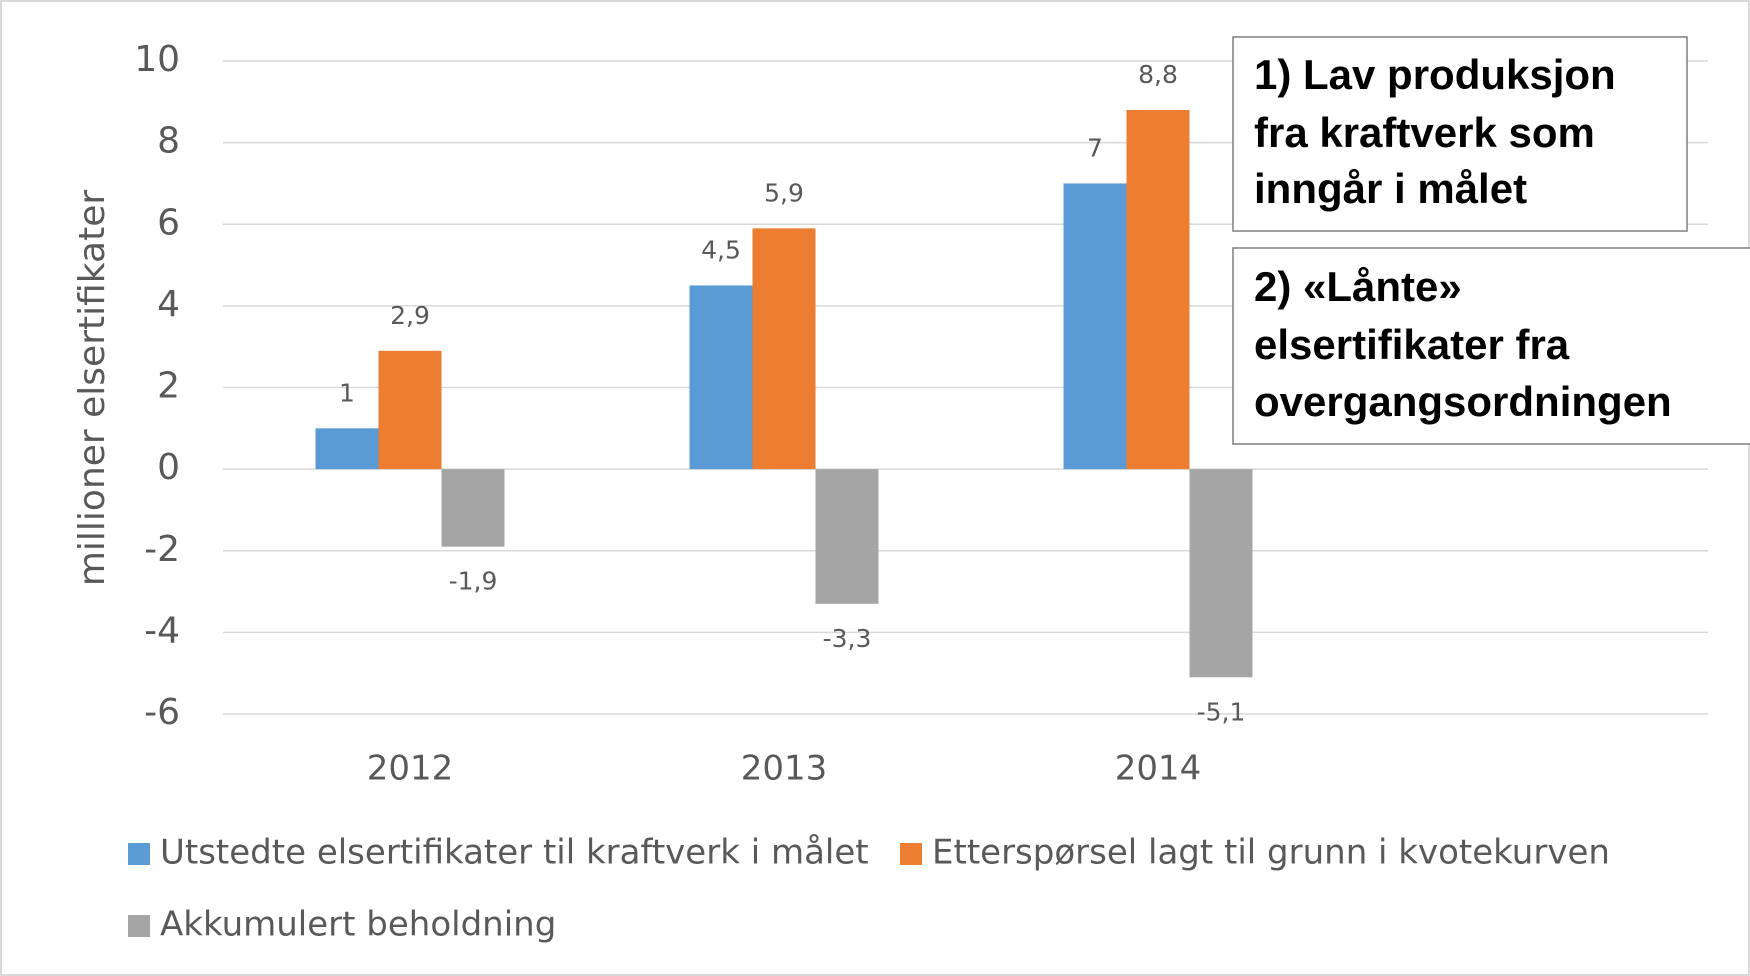  What do you see at coordinates (1435, 74) in the screenshot?
I see `annotation-text: 1) Lav produksjon` at bounding box center [1435, 74].